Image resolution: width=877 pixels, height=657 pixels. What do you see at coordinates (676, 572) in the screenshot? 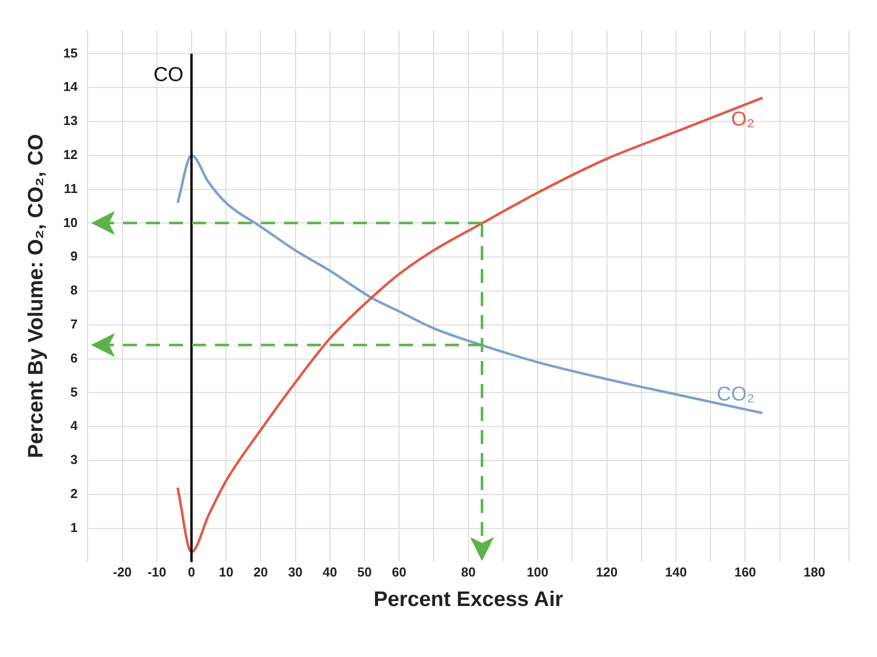
I see `x-tick-label: 140` at bounding box center [676, 572].